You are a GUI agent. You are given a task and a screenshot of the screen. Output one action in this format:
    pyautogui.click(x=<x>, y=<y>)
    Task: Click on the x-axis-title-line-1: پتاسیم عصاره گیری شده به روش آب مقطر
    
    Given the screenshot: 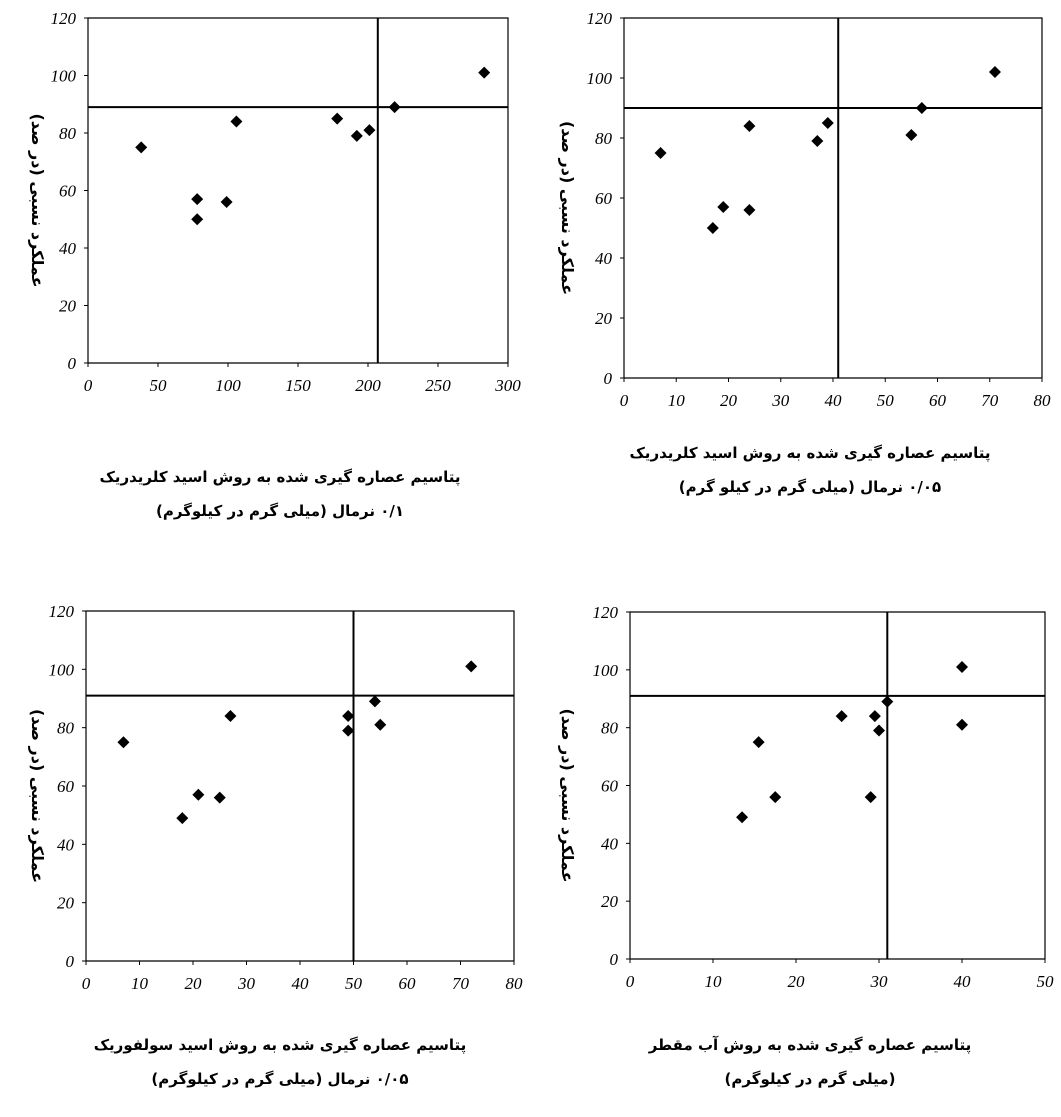 What is the action you would take?
    pyautogui.click(x=810, y=1045)
    